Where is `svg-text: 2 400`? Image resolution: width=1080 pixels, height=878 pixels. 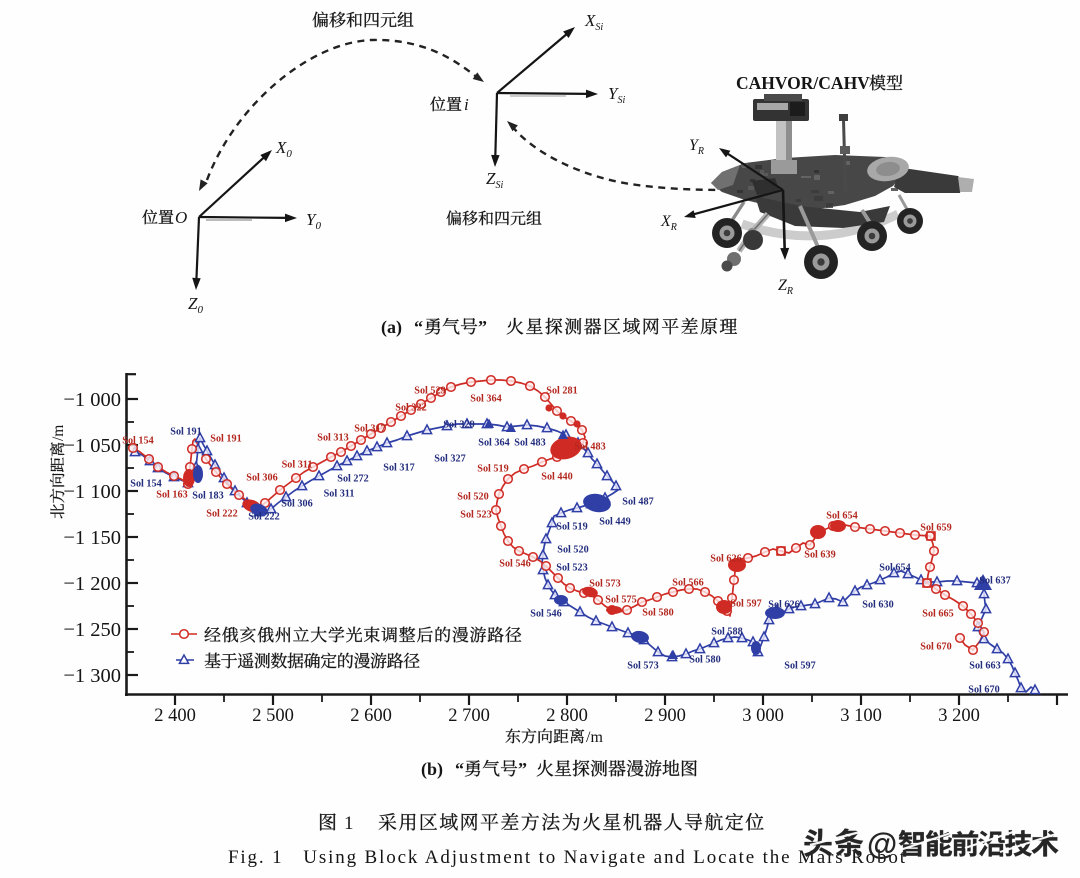
svg-text: 2 400 is located at coordinates (175, 716).